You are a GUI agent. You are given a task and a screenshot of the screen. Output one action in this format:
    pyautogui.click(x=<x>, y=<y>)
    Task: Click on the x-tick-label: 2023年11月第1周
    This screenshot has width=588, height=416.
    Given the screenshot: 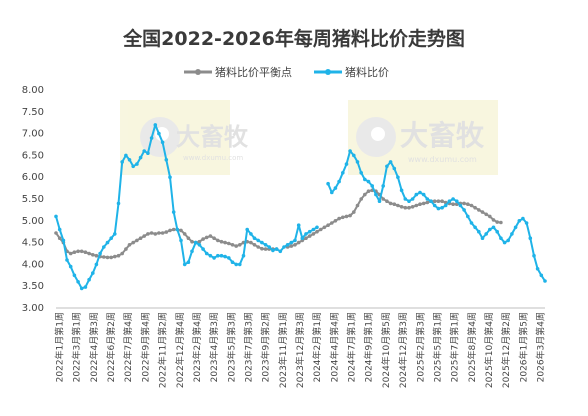 What is the action you would take?
    pyautogui.click(x=283, y=350)
    